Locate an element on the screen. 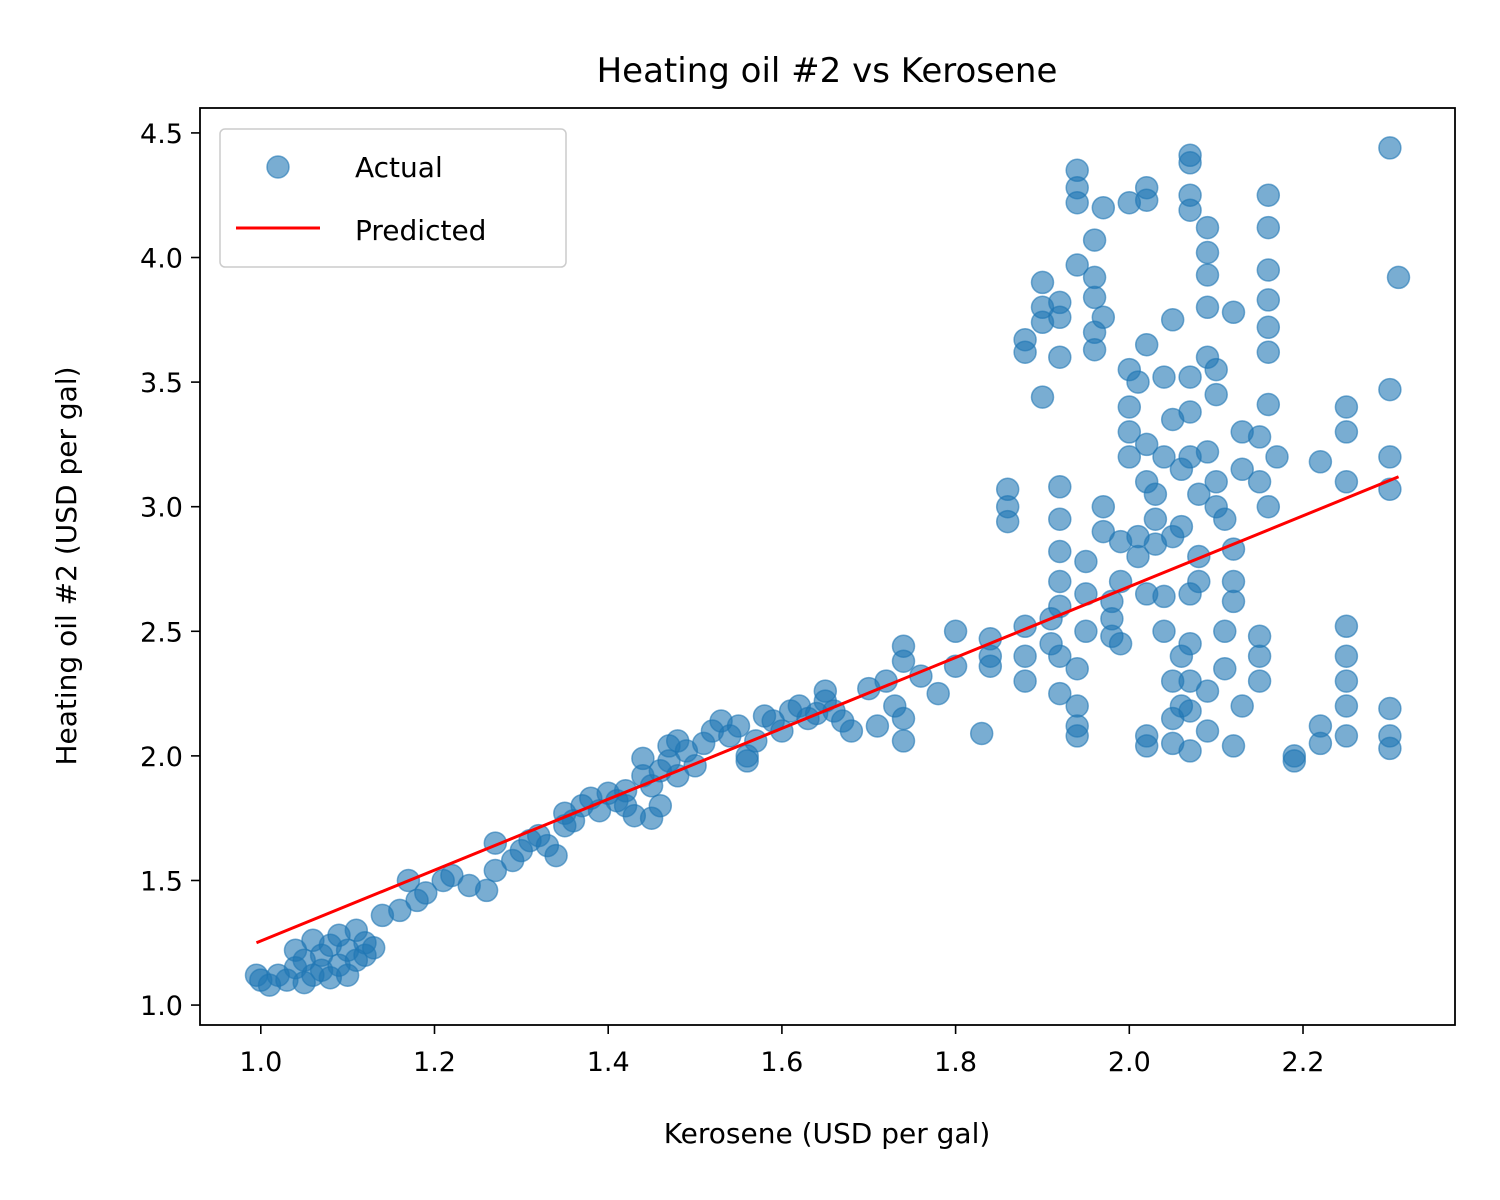  chart-title: Heating oil #2 vs Kerosene is located at coordinates (827, 71).